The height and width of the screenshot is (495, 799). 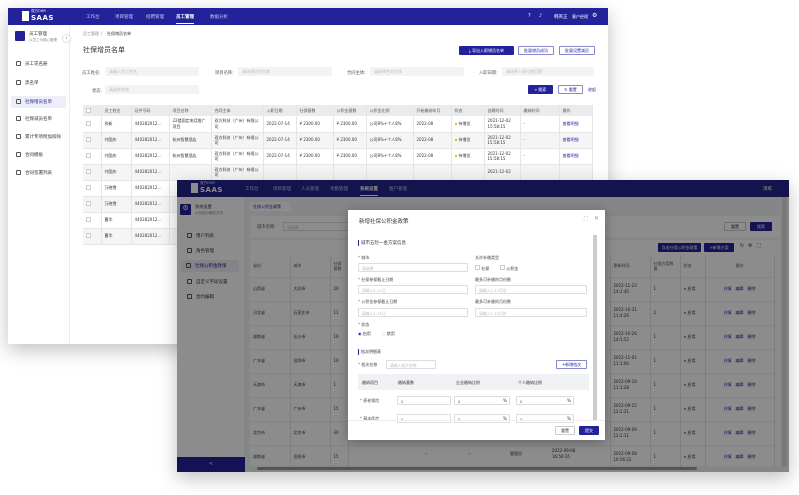 What do you see at coordinates (742, 246) in the screenshot?
I see `refresh-icon: ↻` at bounding box center [742, 246].